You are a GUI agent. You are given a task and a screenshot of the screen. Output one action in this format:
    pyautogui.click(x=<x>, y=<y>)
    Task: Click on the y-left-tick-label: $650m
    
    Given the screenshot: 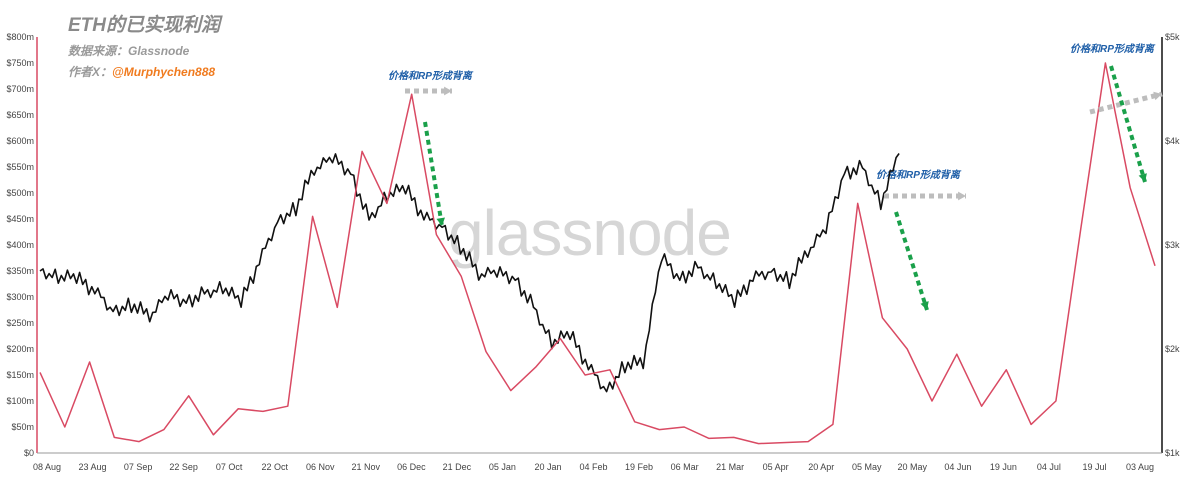 What is the action you would take?
    pyautogui.click(x=20, y=115)
    